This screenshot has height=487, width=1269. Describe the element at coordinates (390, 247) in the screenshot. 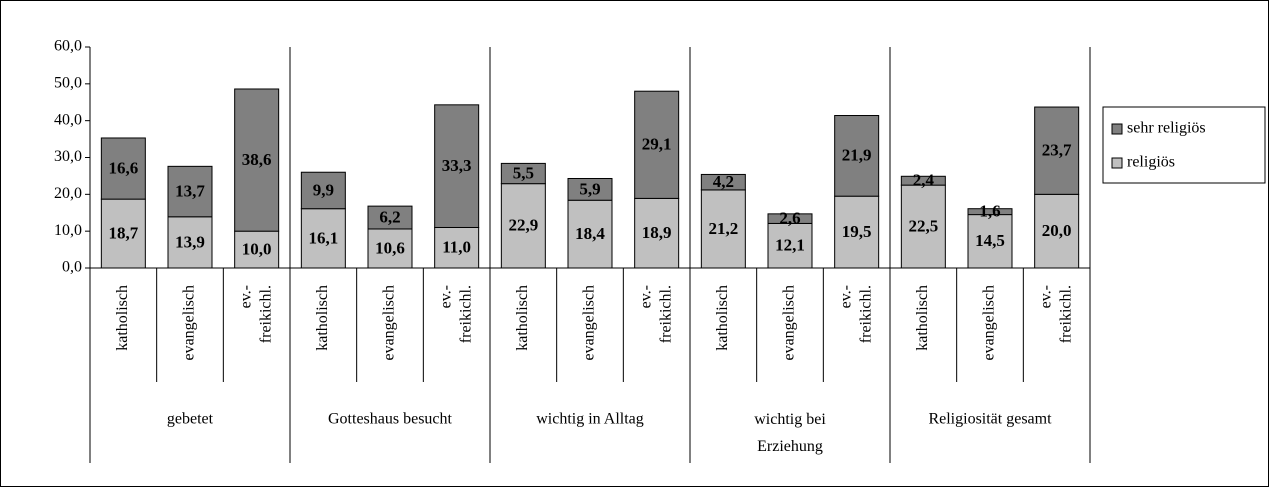

I see `value-label: 10,6` at that location.